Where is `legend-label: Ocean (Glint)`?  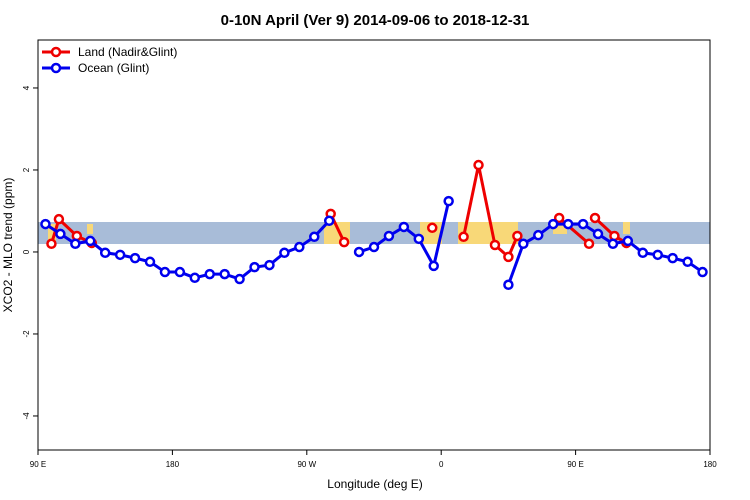
legend-label: Ocean (Glint) is located at coordinates (113, 68).